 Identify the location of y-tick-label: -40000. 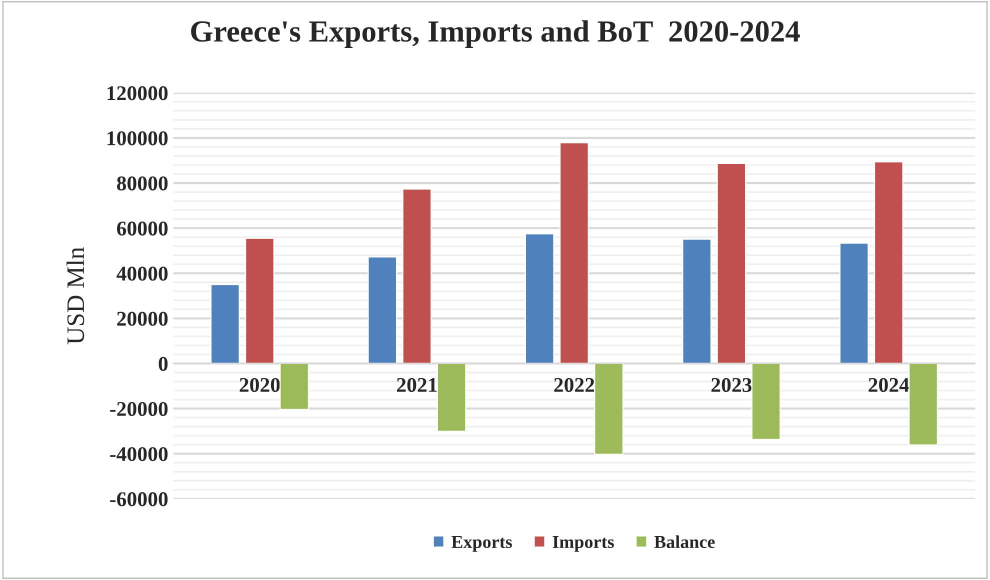
(139, 454).